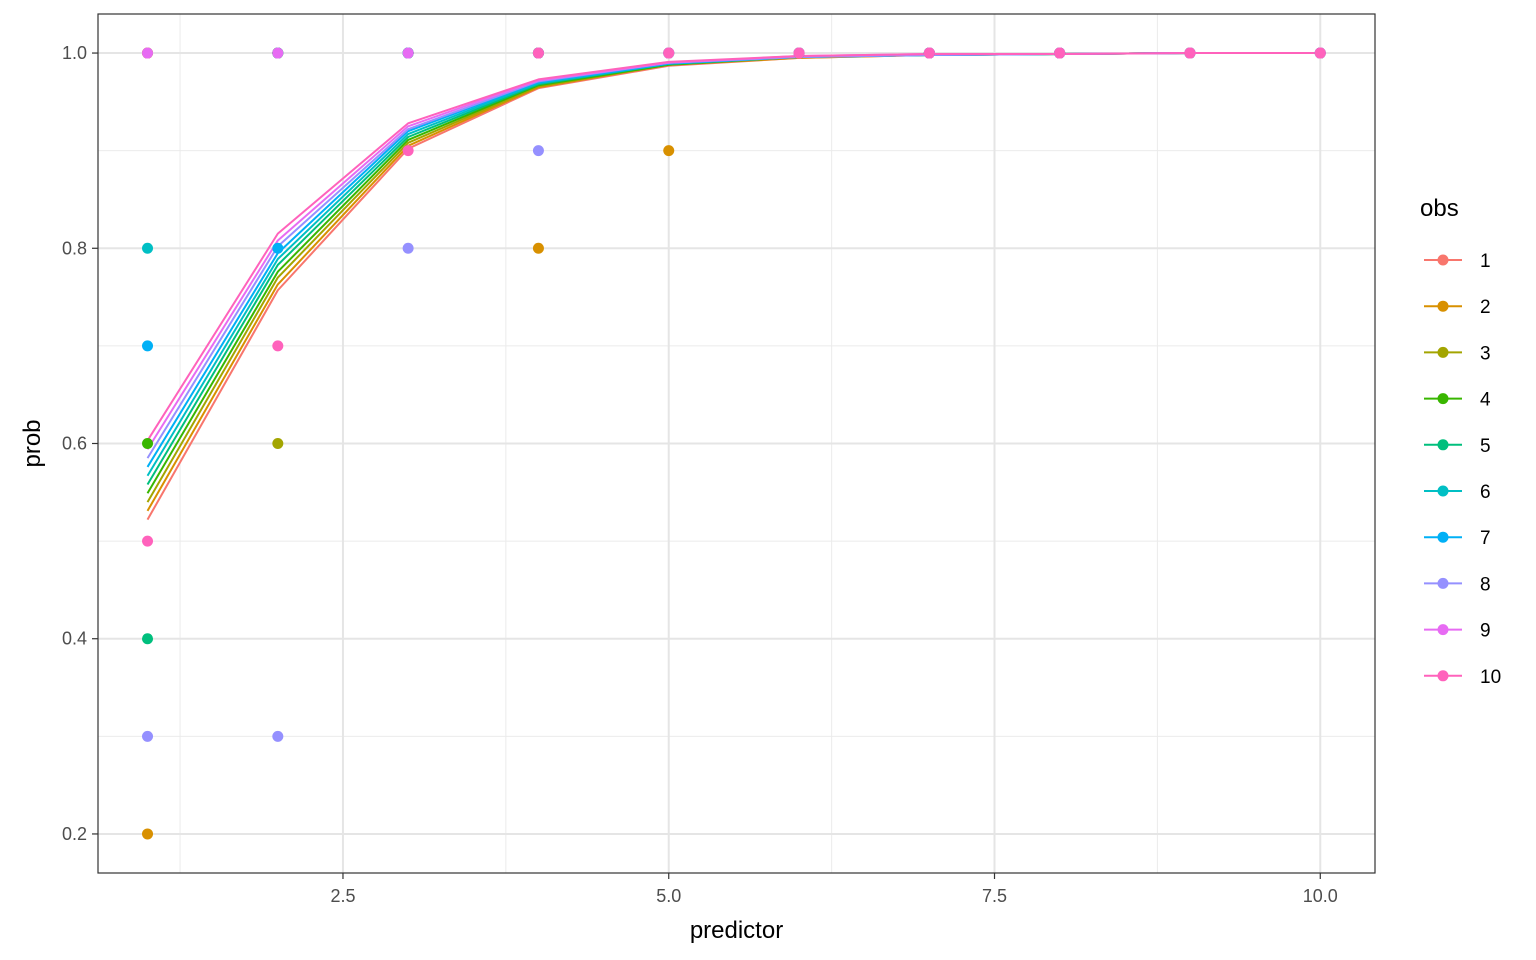  What do you see at coordinates (1485, 584) in the screenshot?
I see `legend-label-8: 8` at bounding box center [1485, 584].